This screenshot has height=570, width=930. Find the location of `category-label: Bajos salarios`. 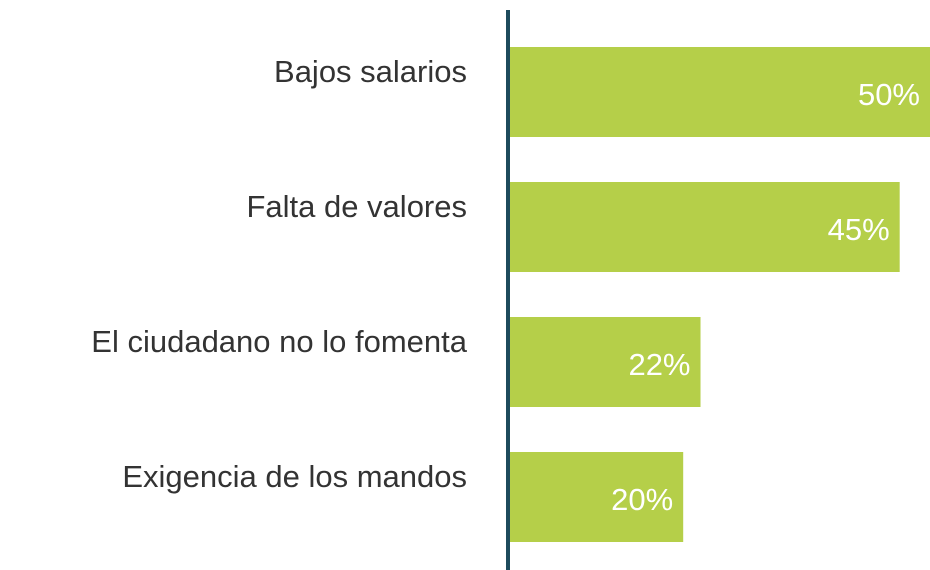

category-label: Bajos salarios is located at coordinates (370, 71).